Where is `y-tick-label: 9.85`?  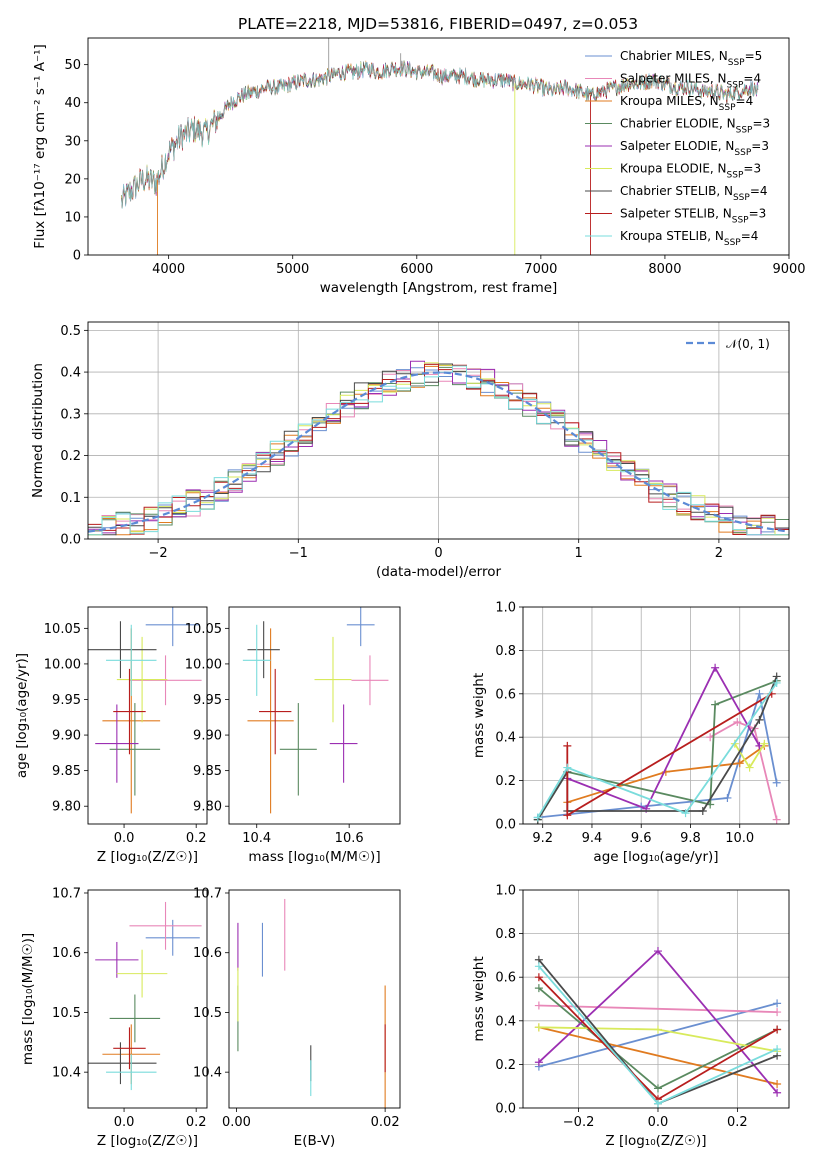 y-tick-label: 9.85 is located at coordinates (66, 771).